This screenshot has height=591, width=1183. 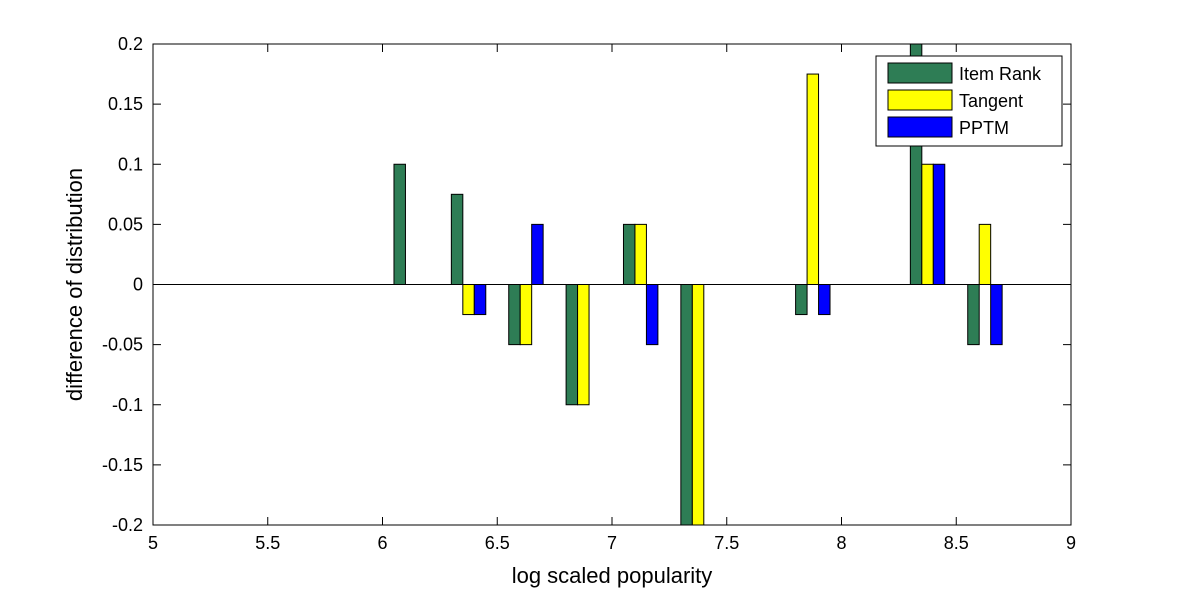 I want to click on y-tick-label: -0.2, so click(x=127, y=525).